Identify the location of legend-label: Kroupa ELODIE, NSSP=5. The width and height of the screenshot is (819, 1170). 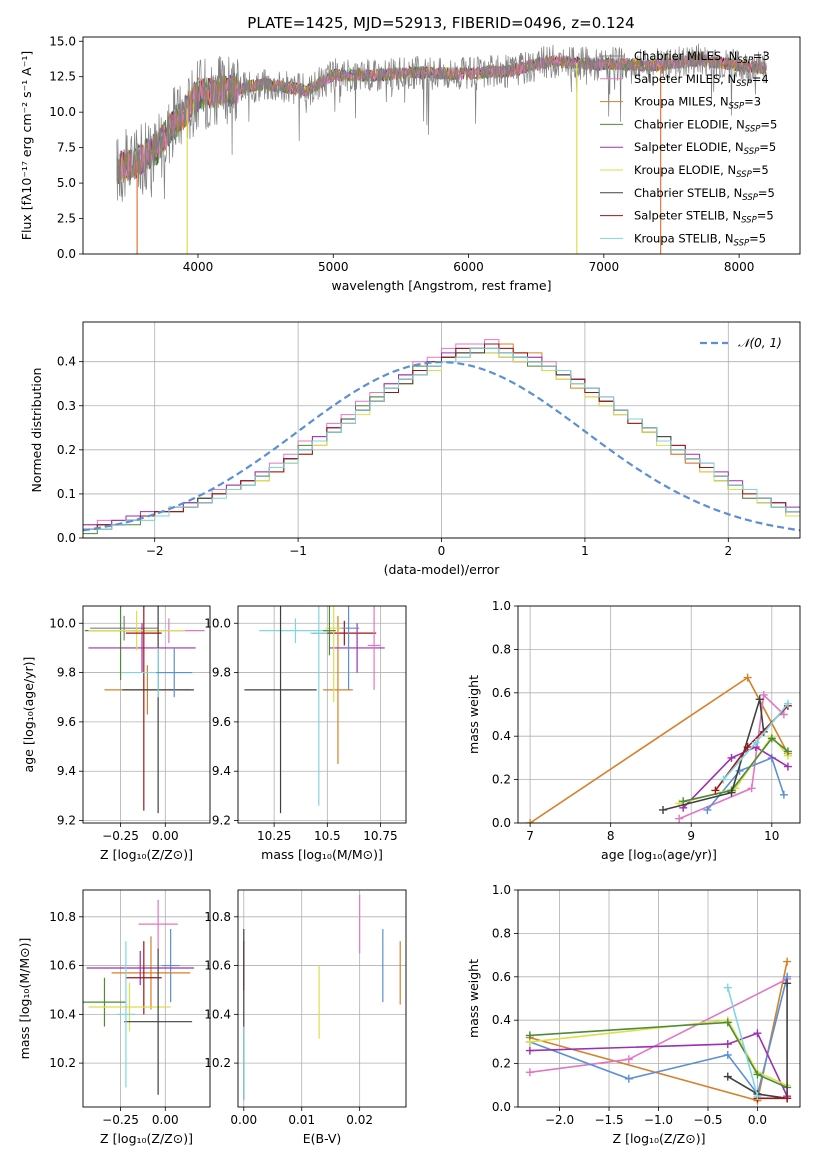
(701, 171).